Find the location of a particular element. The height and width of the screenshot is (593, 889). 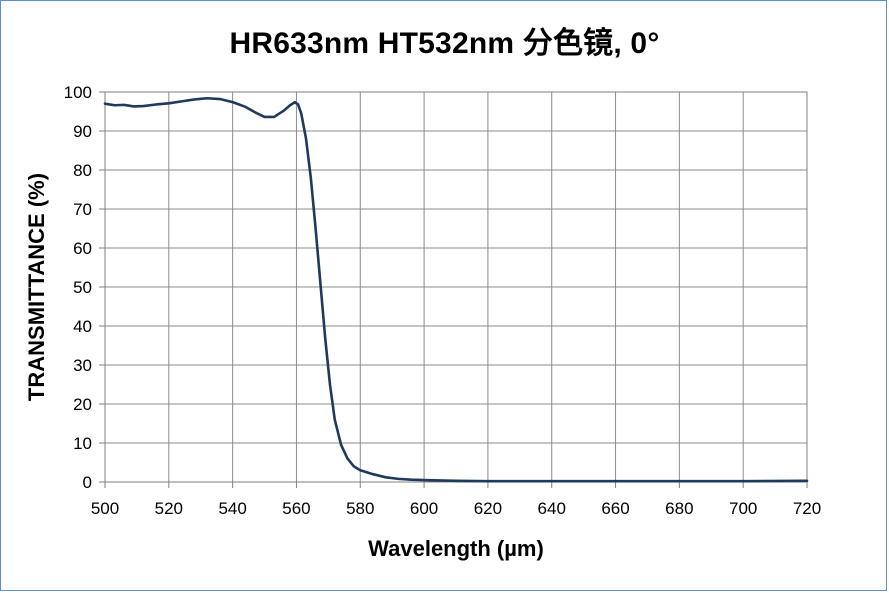

x-tick-label: 720 is located at coordinates (807, 508).